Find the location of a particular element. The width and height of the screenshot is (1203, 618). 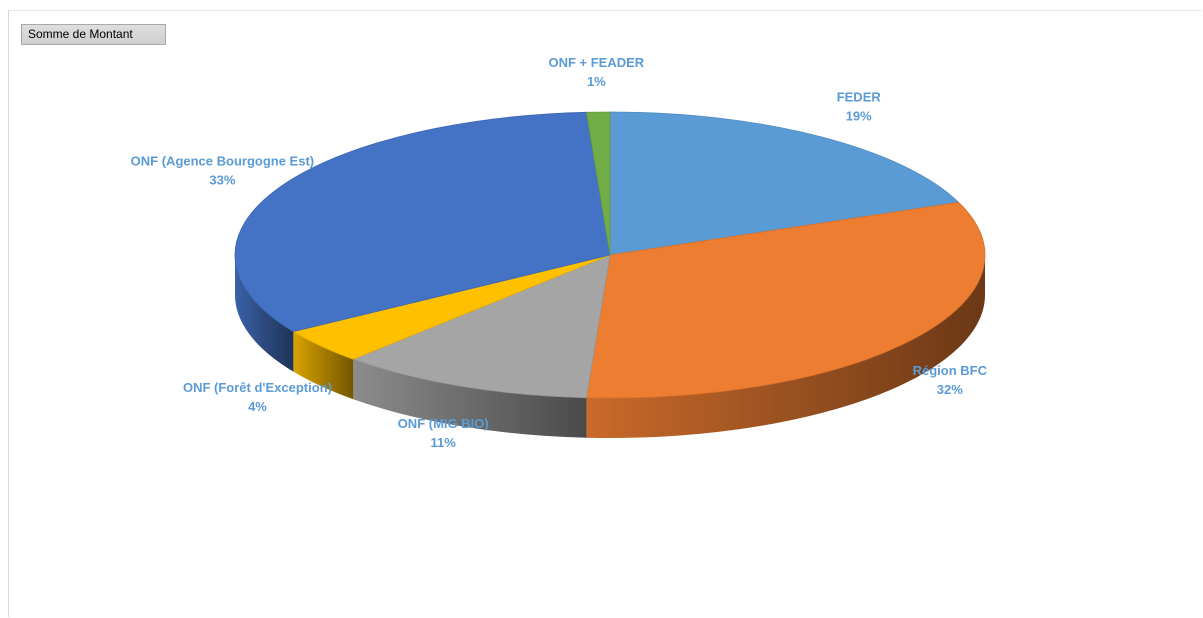

data-label-feder: FEDER 19% is located at coordinates (859, 106).